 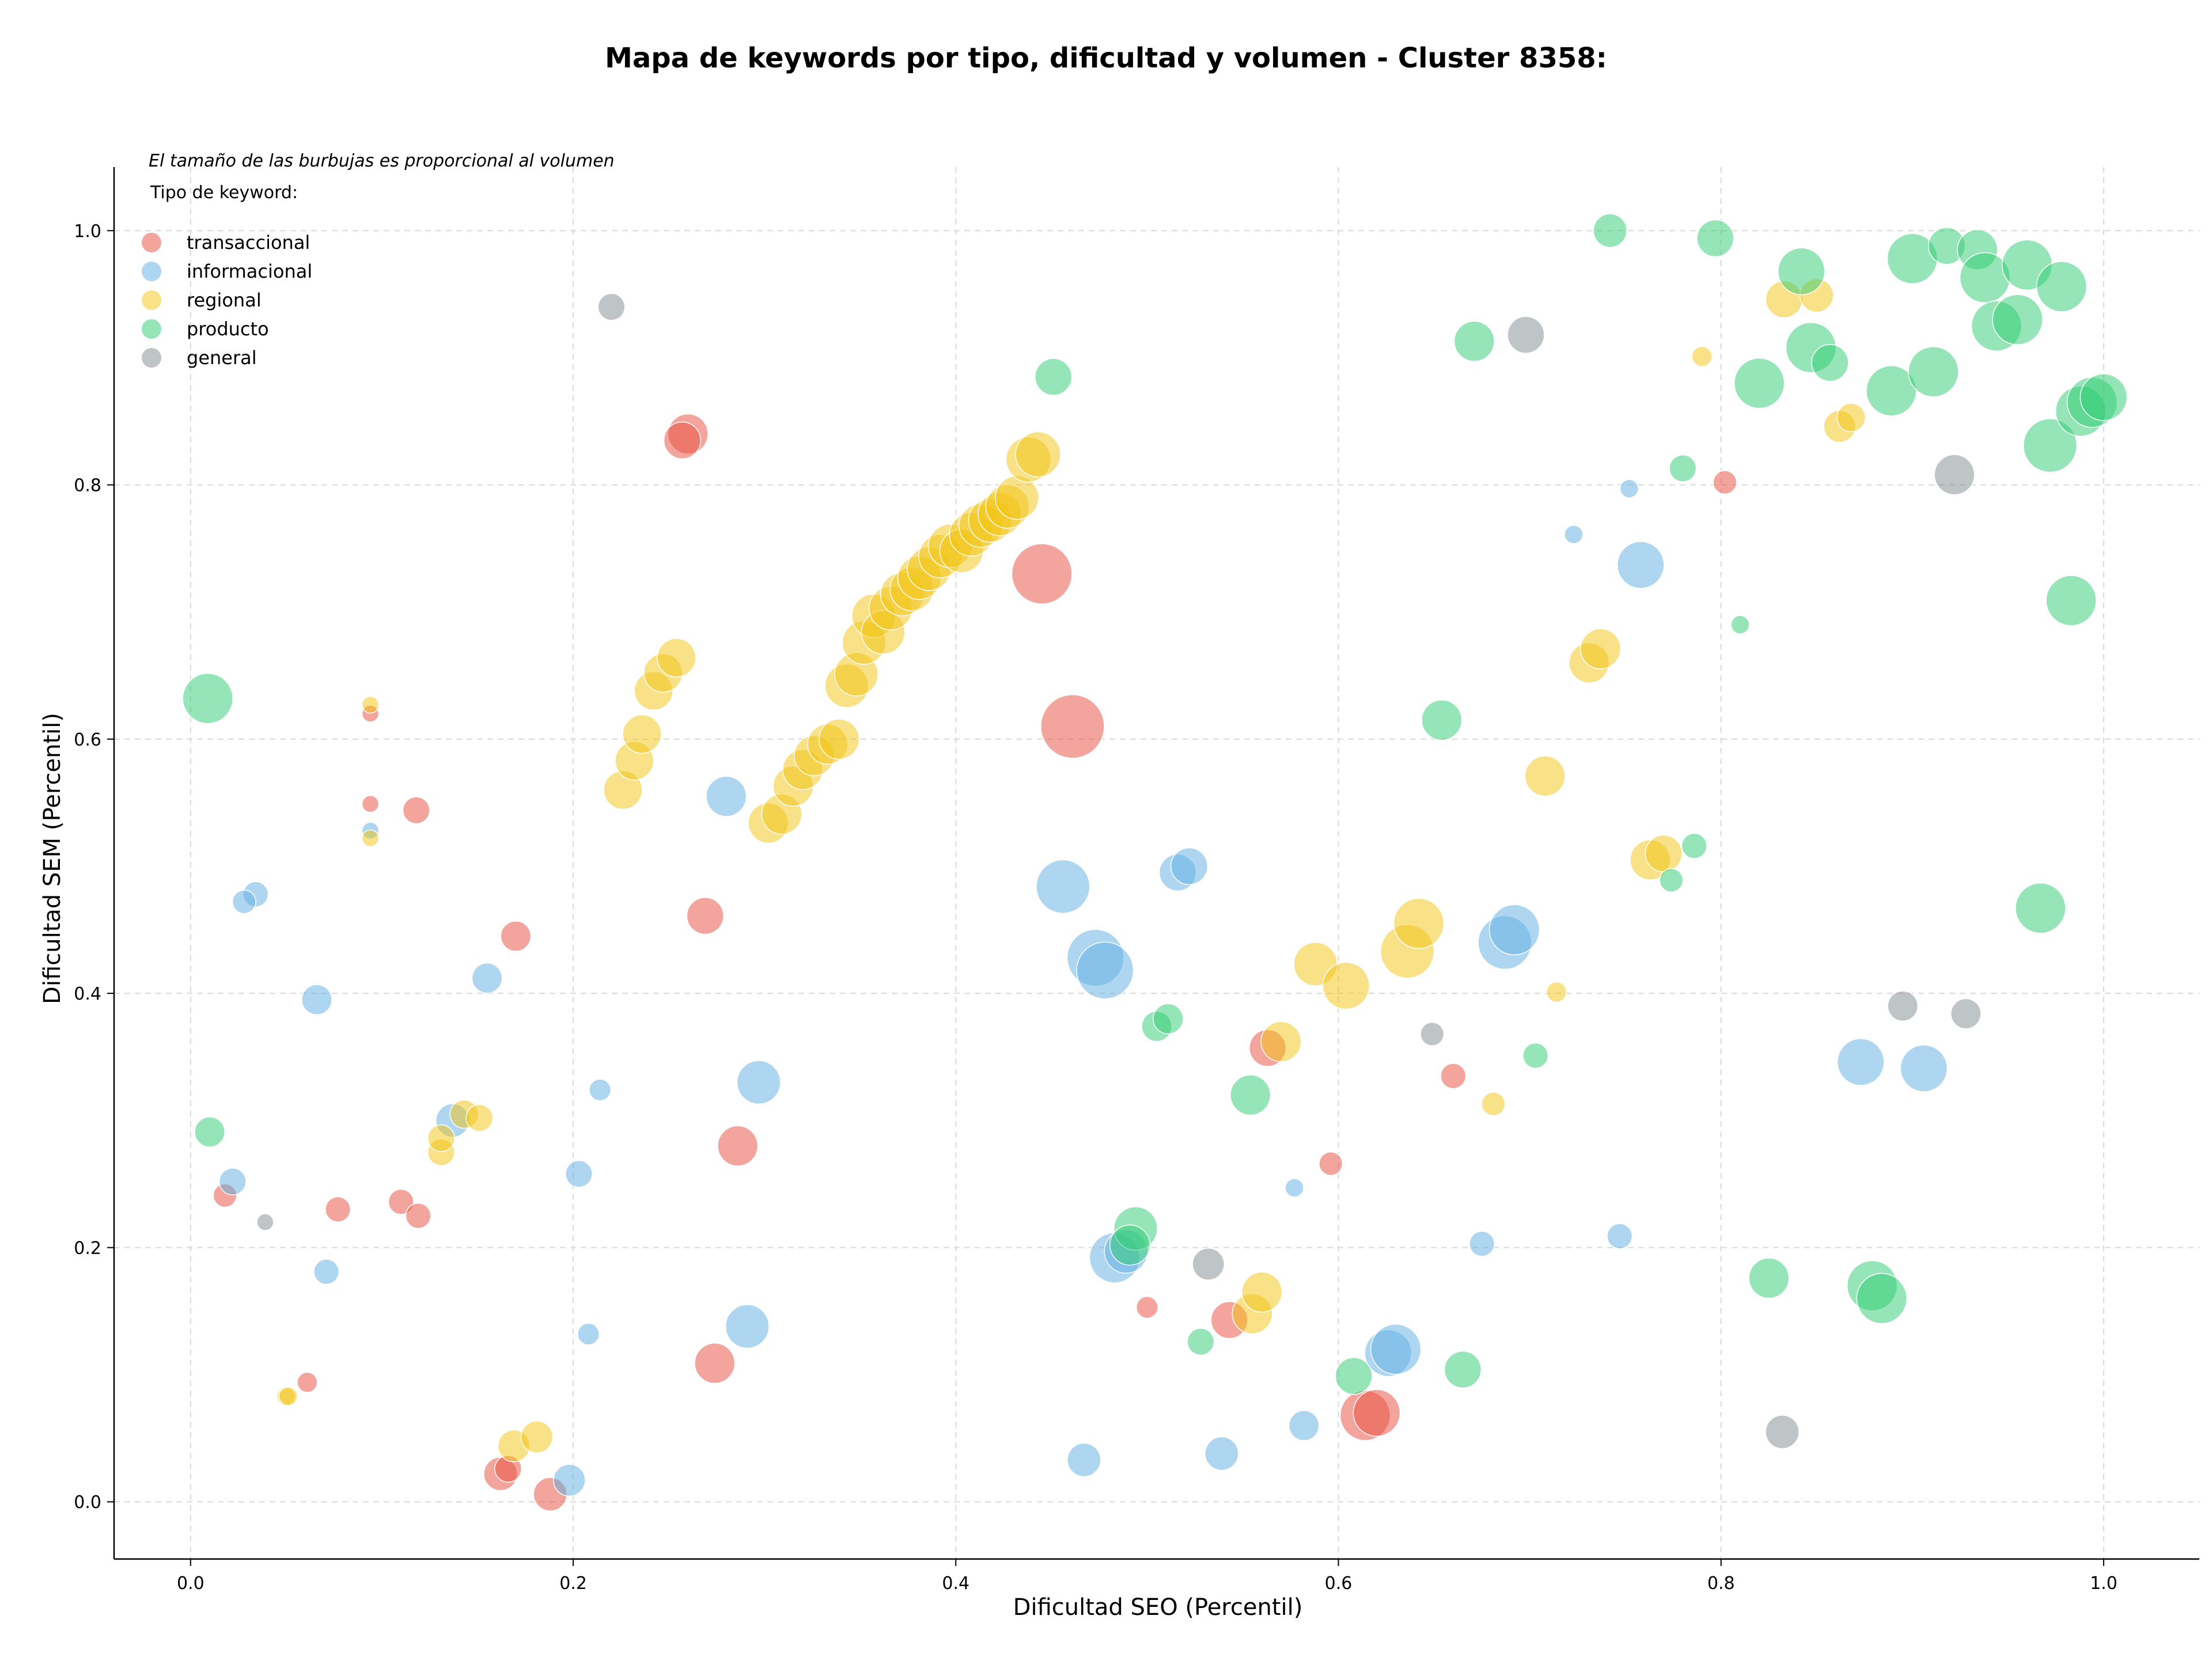 What do you see at coordinates (222, 358) in the screenshot?
I see `legend-label-general: general` at bounding box center [222, 358].